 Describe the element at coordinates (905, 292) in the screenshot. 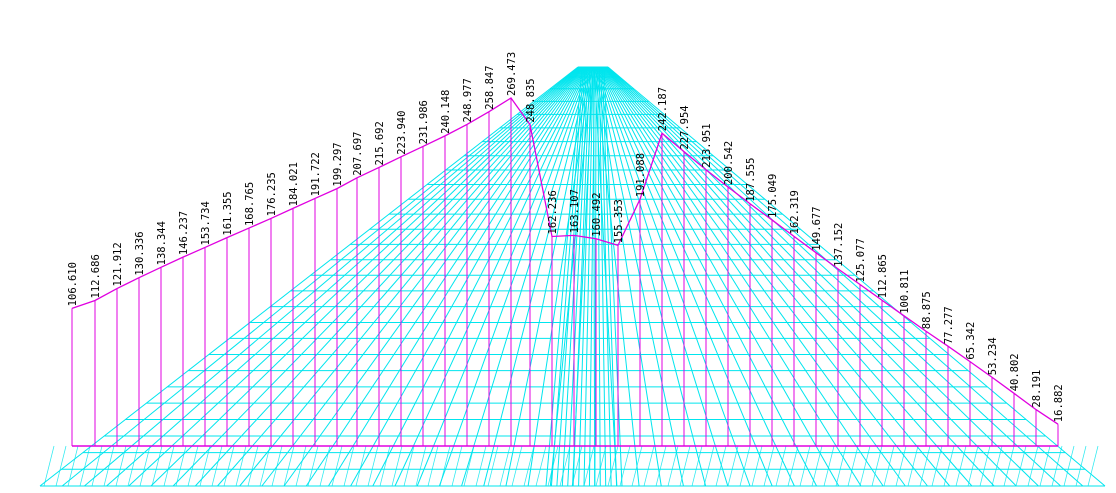

I see `value-label: 100.811` at that location.